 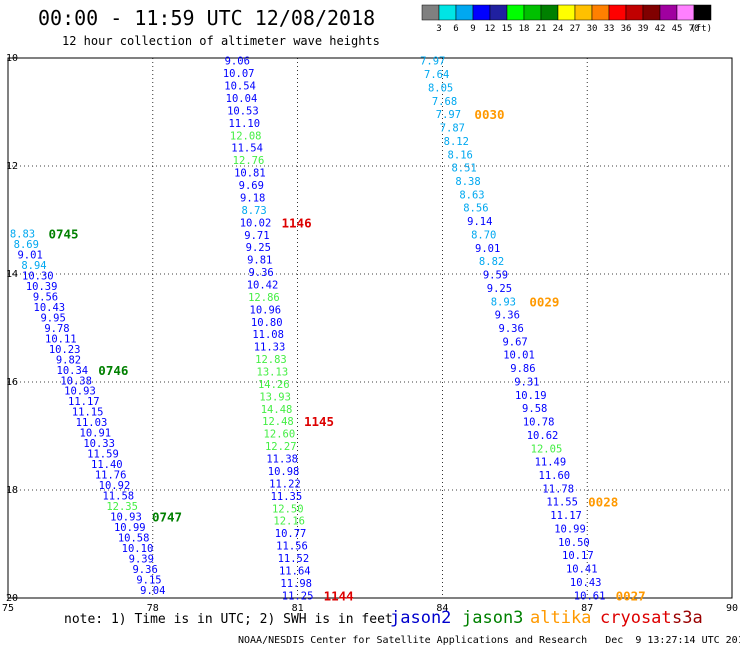 I want to click on data-point-label: 9.56, so click(x=45, y=297).